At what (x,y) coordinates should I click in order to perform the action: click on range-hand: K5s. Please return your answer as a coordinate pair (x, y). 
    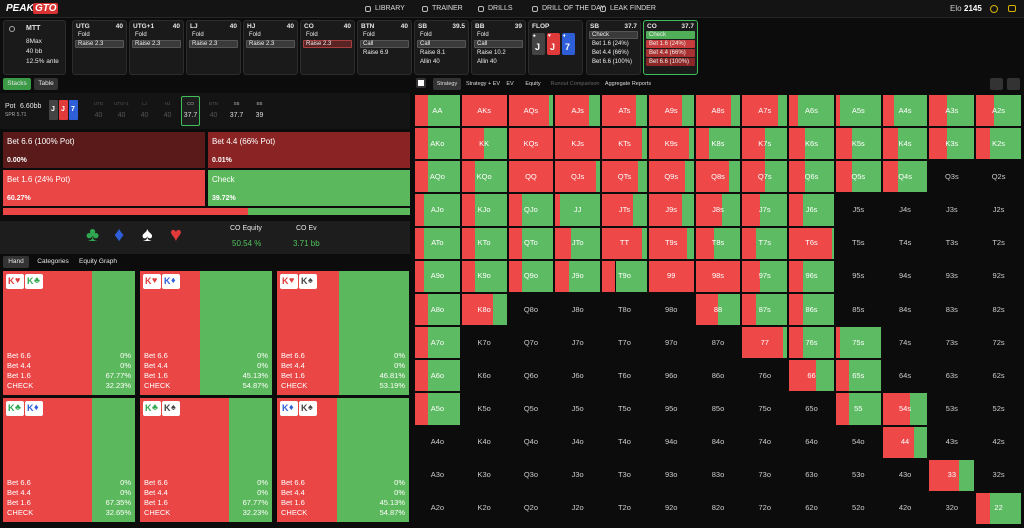
    Looking at the image, I should click on (858, 143).